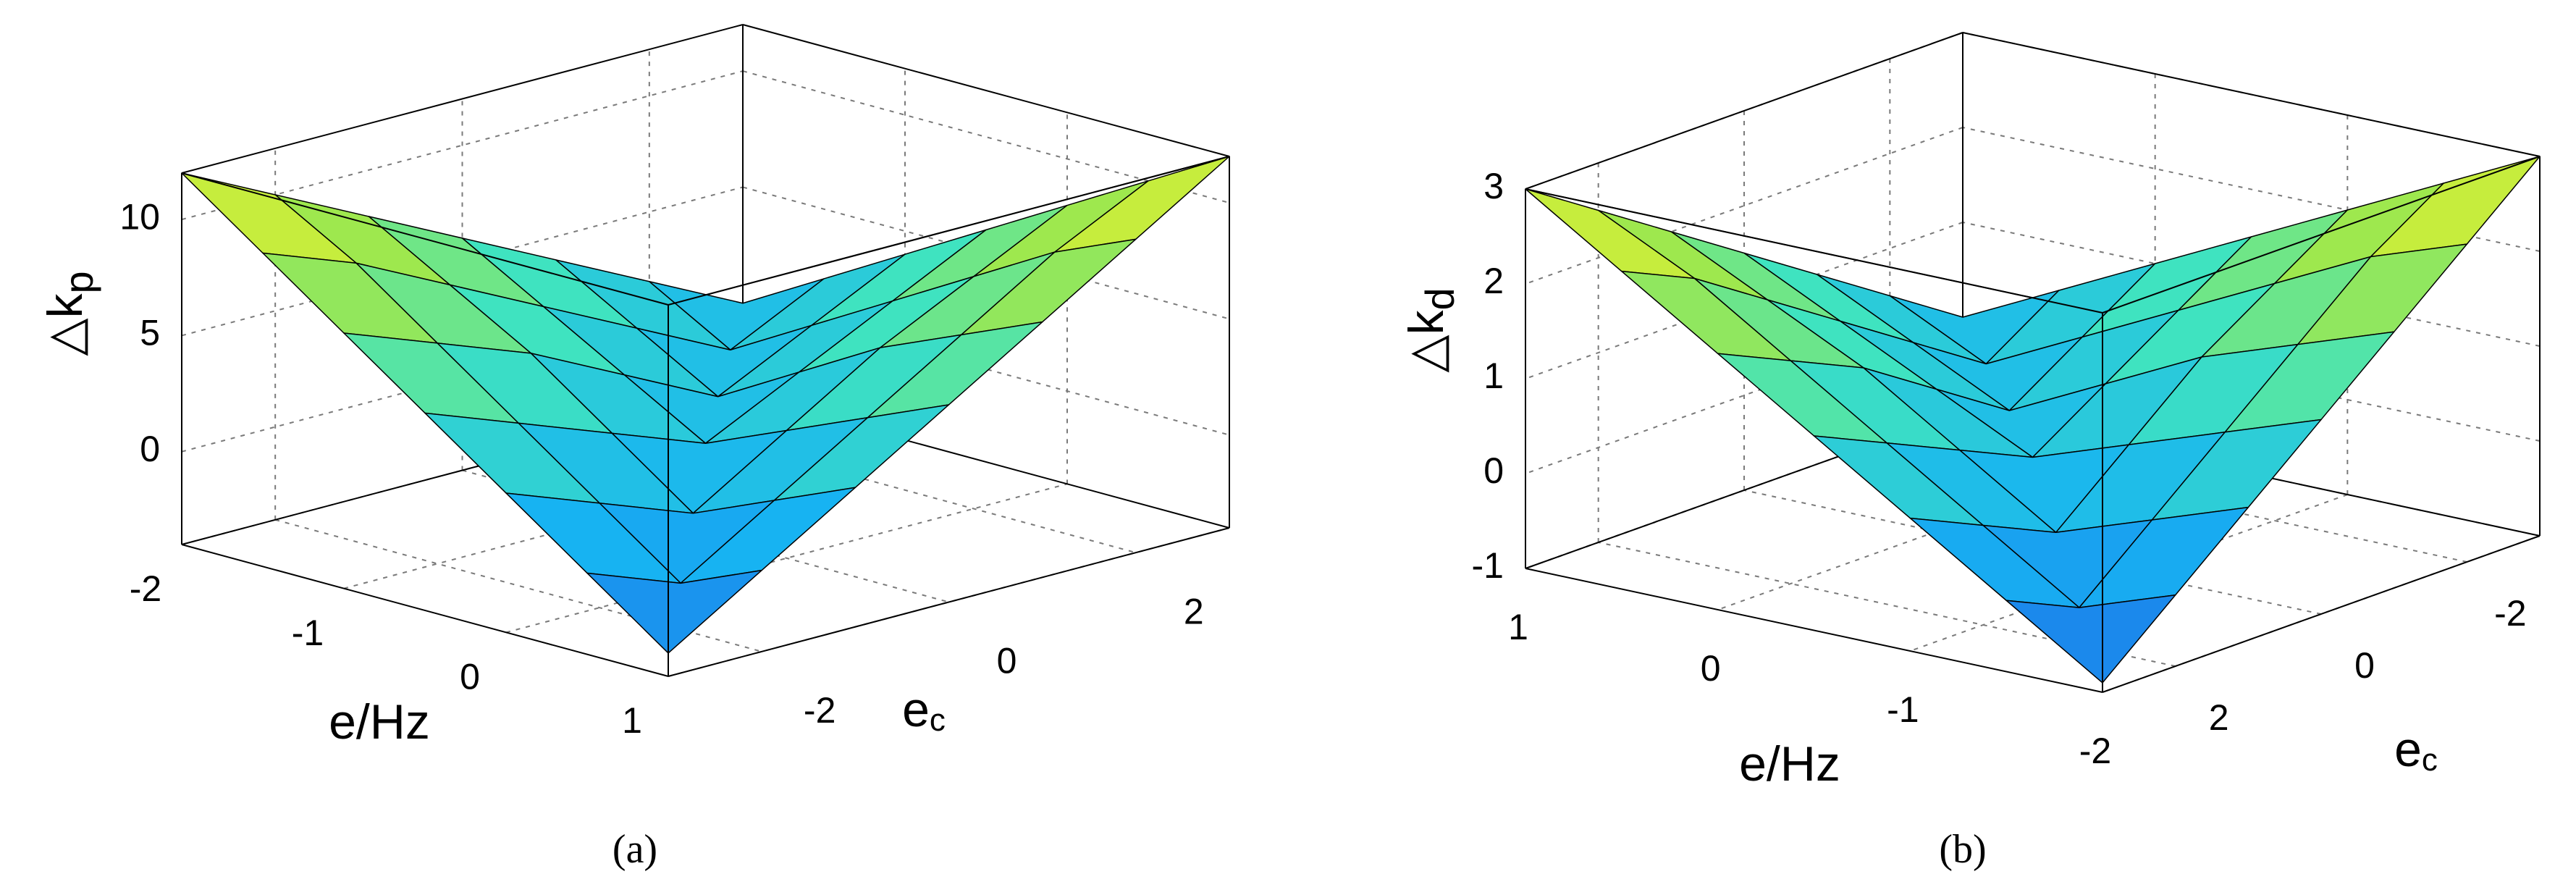 This screenshot has height=895, width=2576. Describe the element at coordinates (150, 333) in the screenshot. I see `z-tick-label: 5` at that location.